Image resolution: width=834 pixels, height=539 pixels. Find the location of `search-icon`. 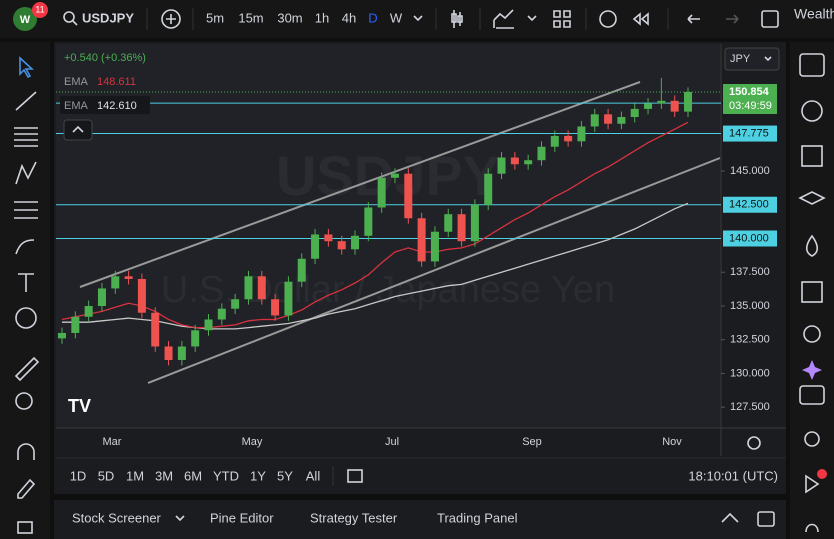

search-icon is located at coordinates (69, 17).